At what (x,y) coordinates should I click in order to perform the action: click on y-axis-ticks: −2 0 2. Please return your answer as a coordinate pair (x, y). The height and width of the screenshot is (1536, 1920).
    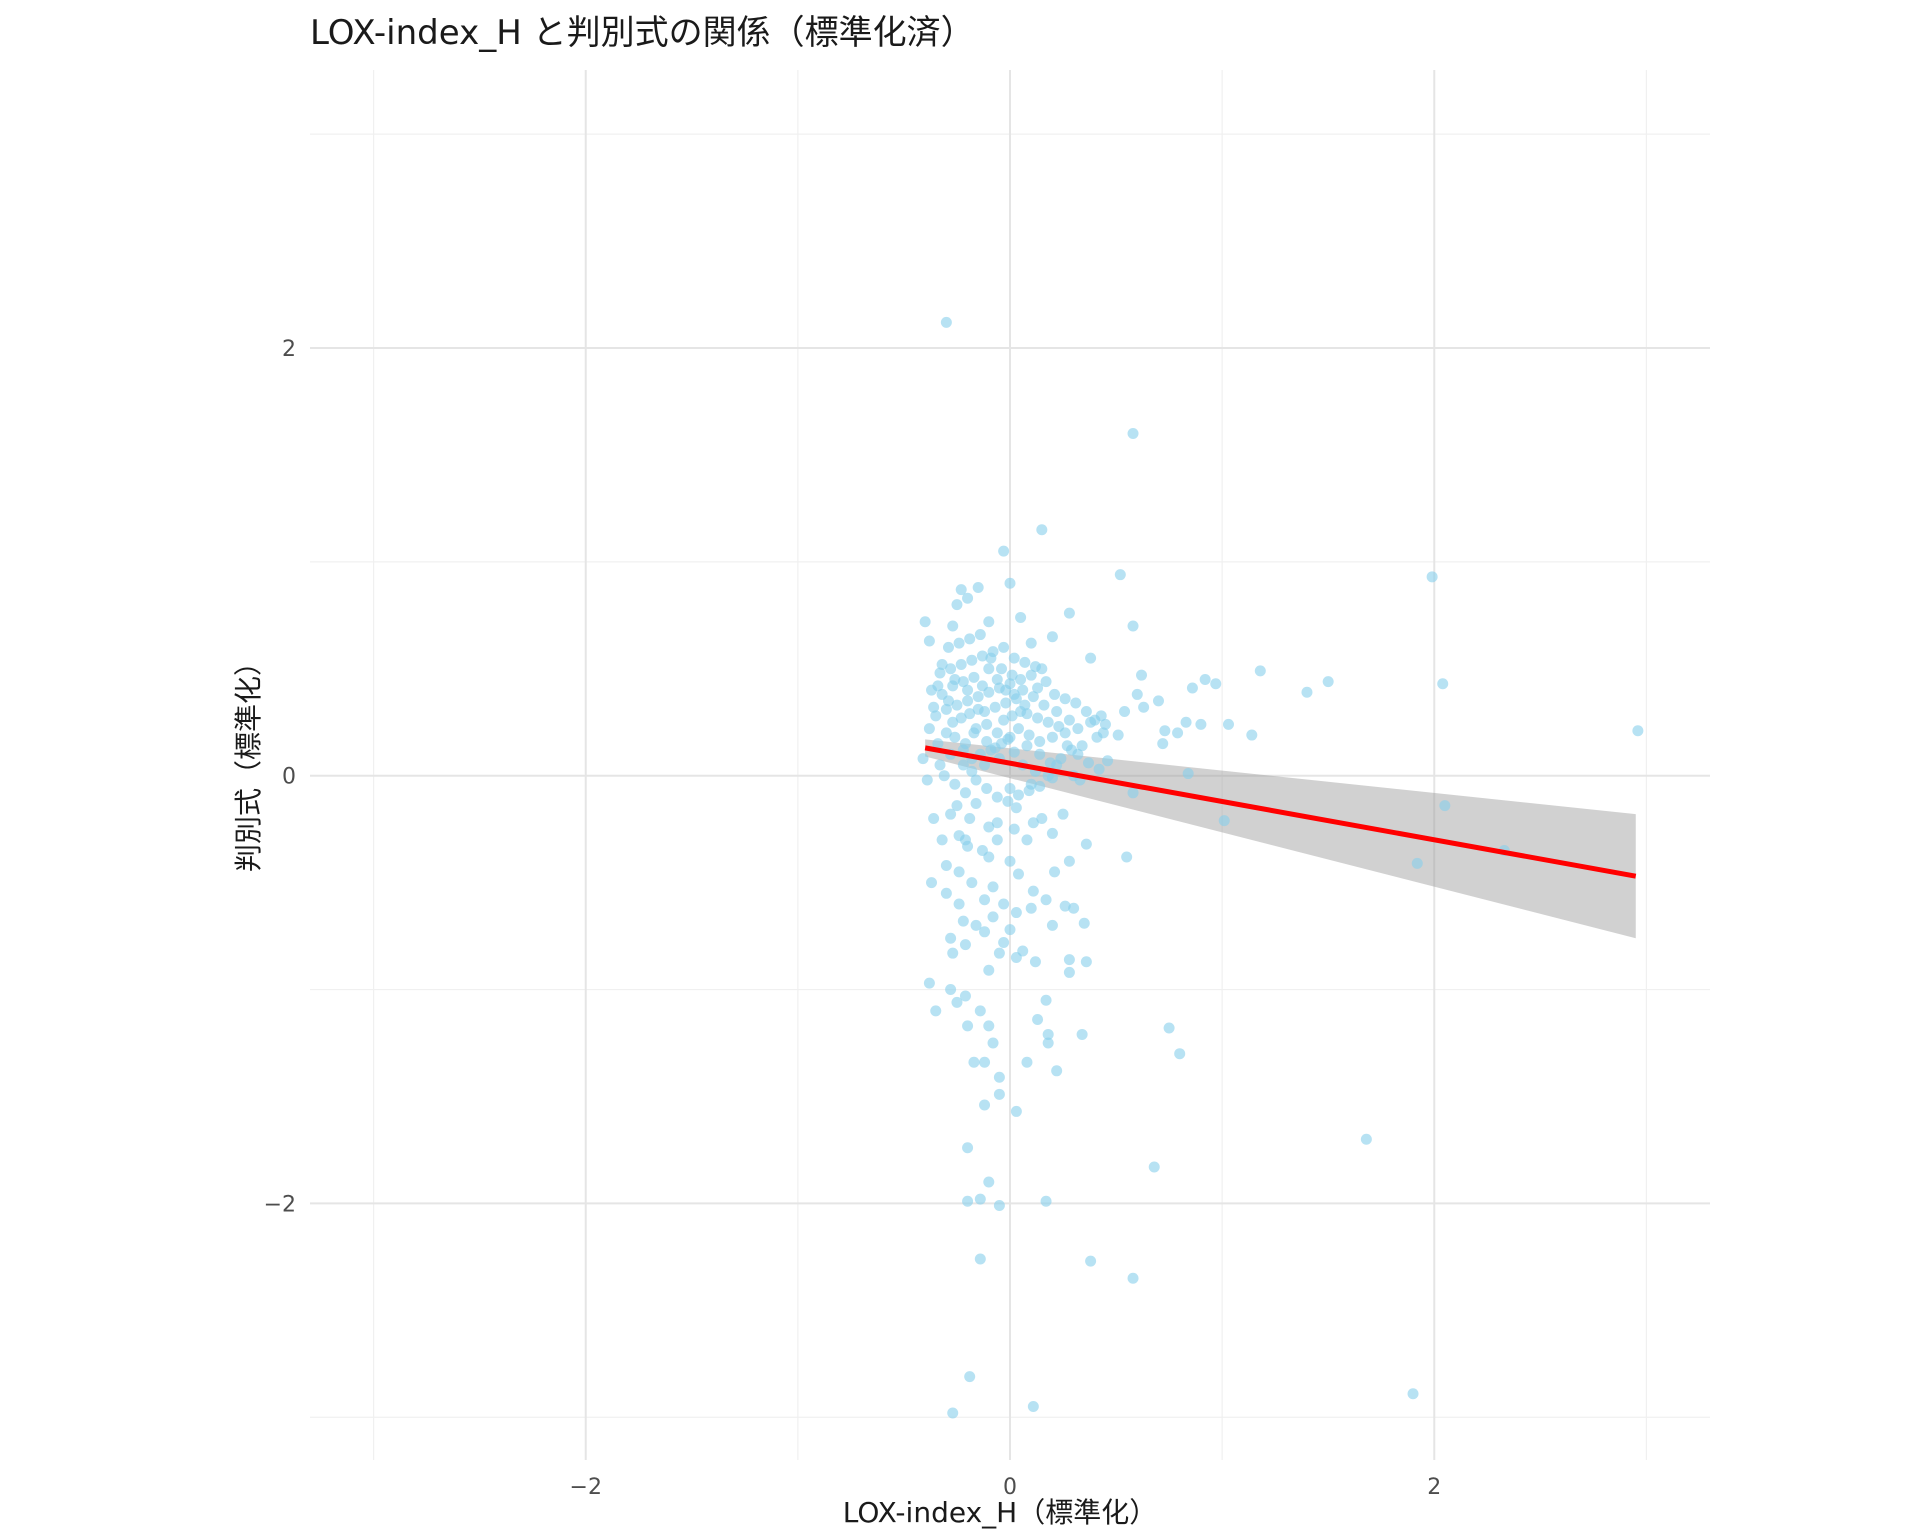
    Looking at the image, I should click on (280, 777).